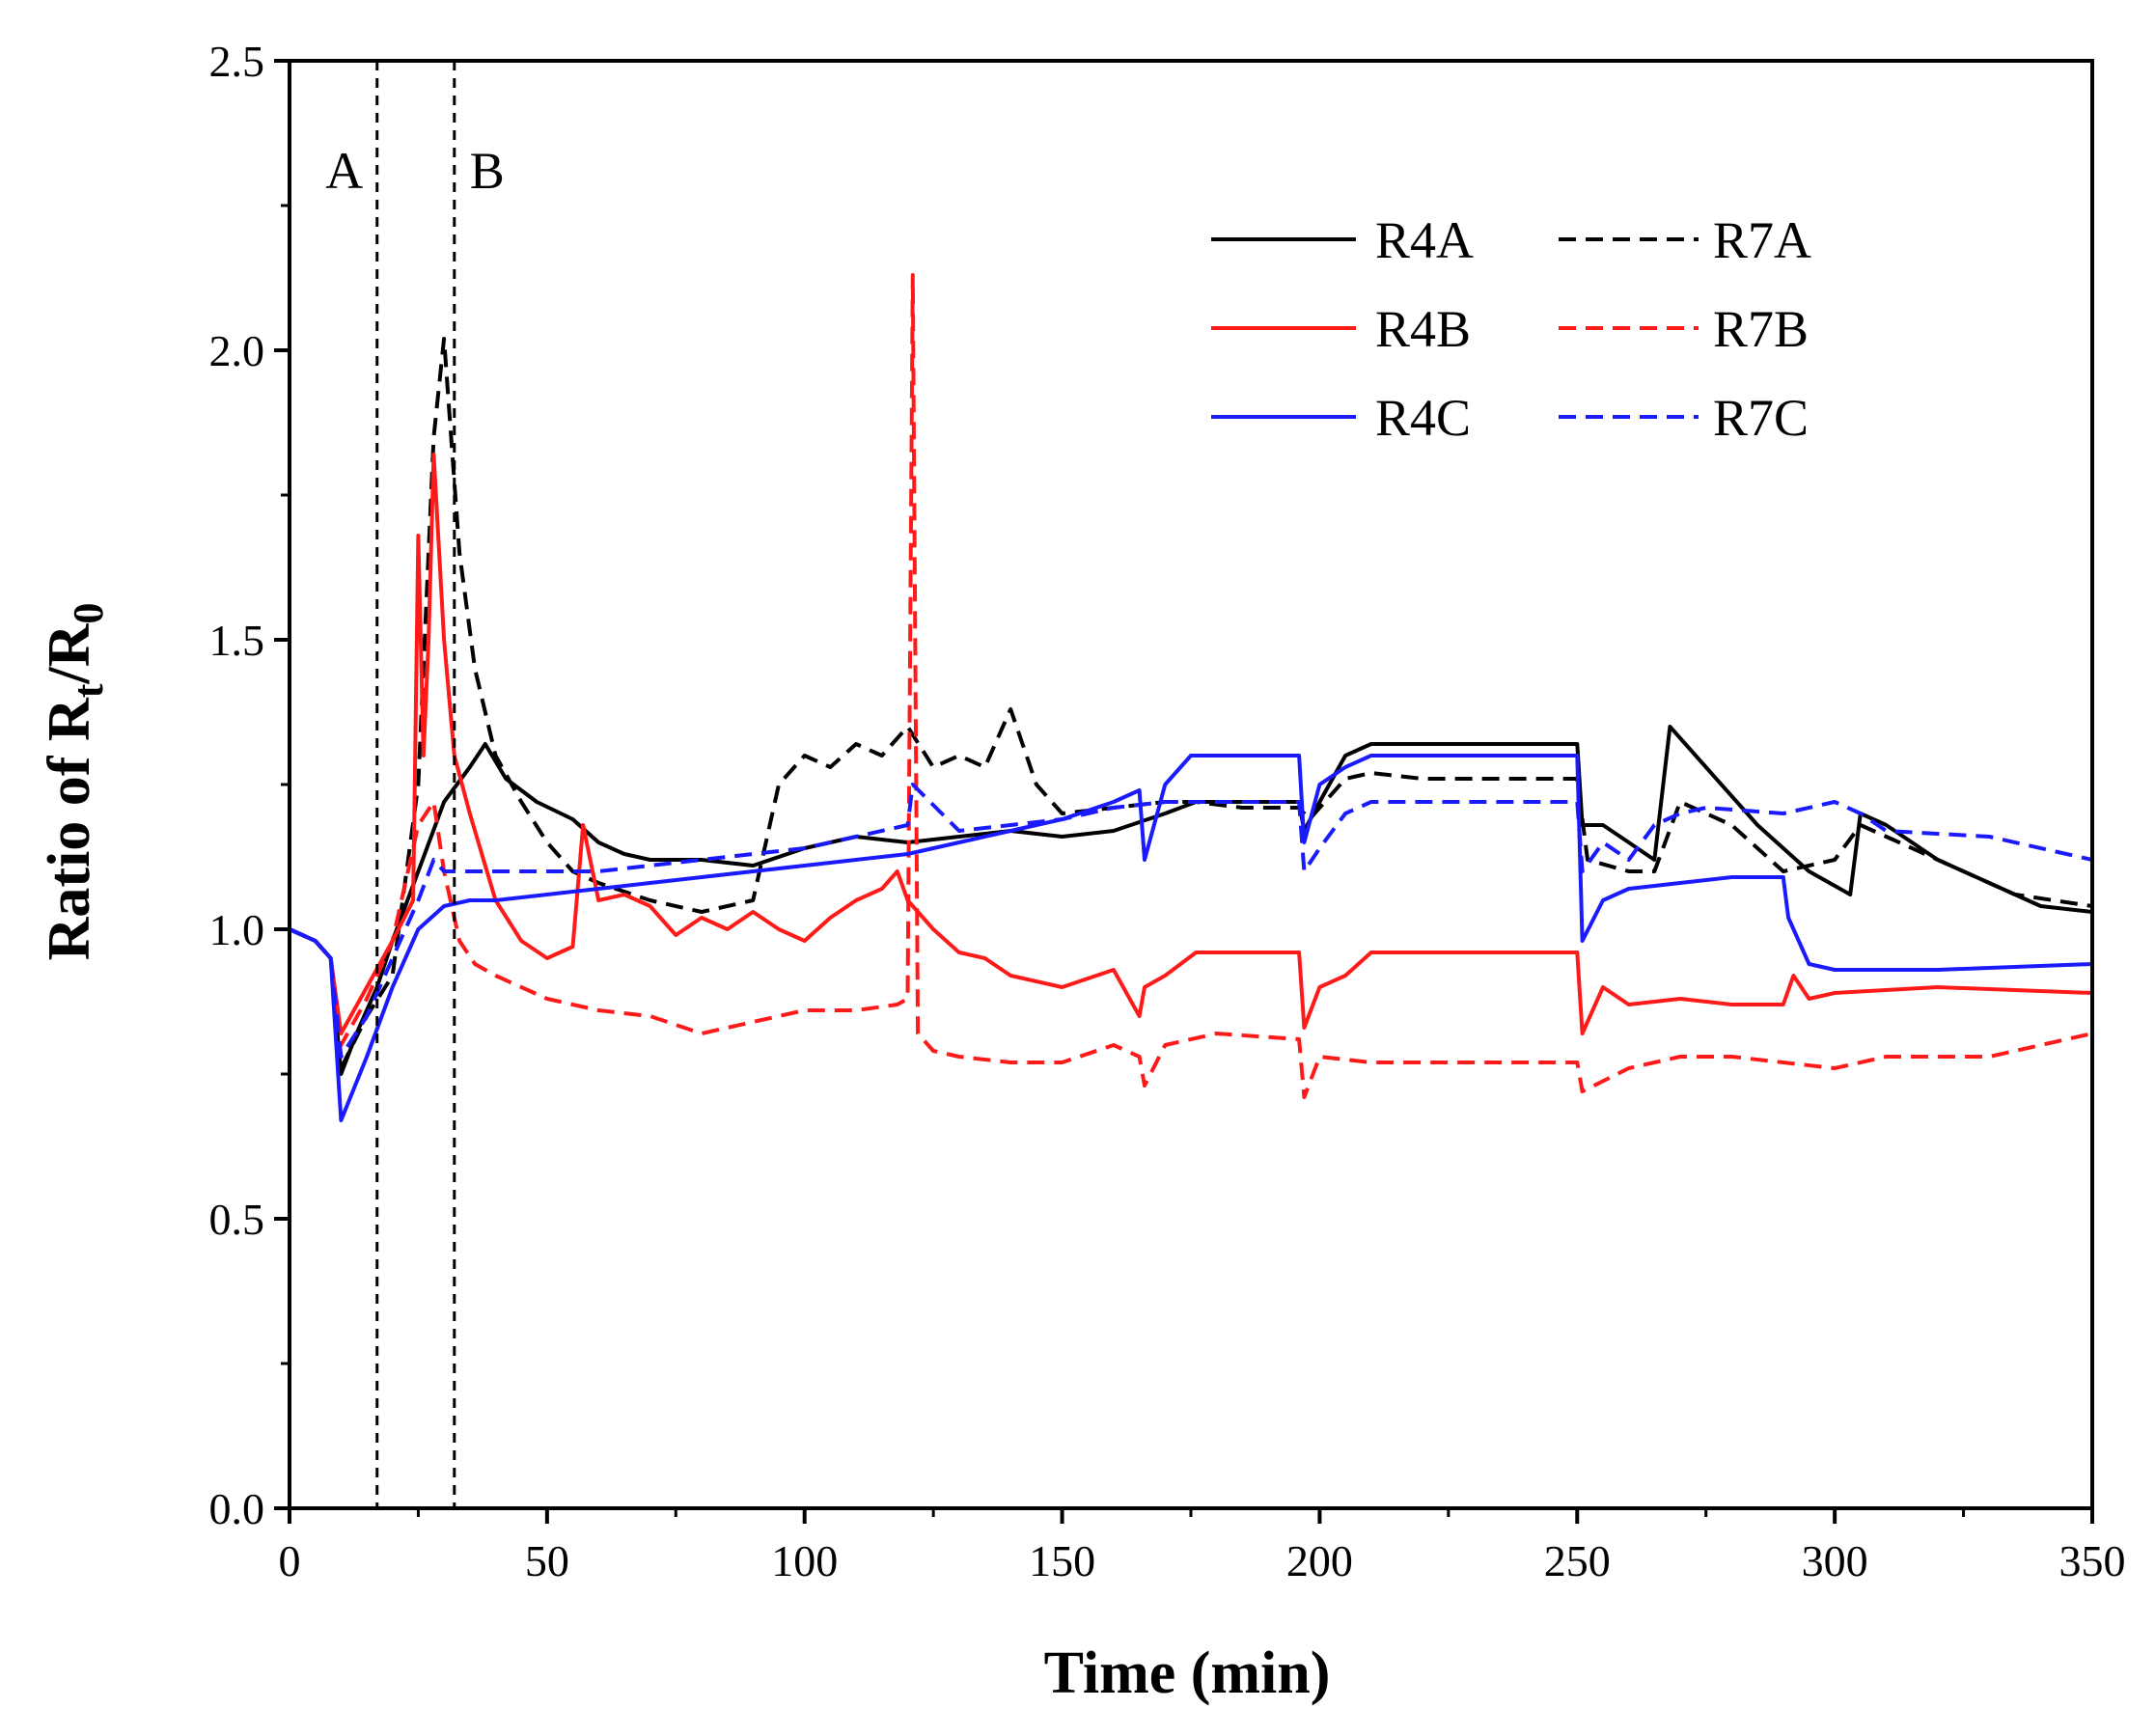 This screenshot has height=1736, width=2155. Describe the element at coordinates (1423, 329) in the screenshot. I see `legend-label-r4b: R4B` at that location.